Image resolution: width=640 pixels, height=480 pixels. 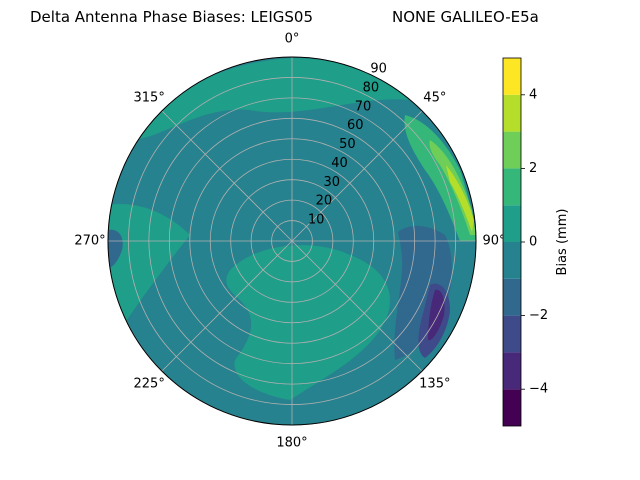 What do you see at coordinates (291, 443) in the screenshot?
I see `angular-tick-label: 180°` at bounding box center [291, 443].